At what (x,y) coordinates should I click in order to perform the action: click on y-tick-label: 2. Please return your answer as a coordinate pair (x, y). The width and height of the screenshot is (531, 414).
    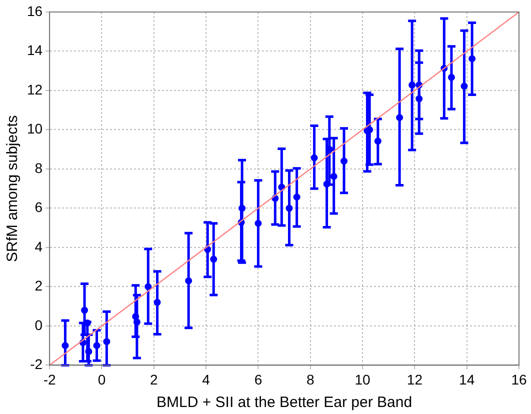
    Looking at the image, I should click on (38, 286).